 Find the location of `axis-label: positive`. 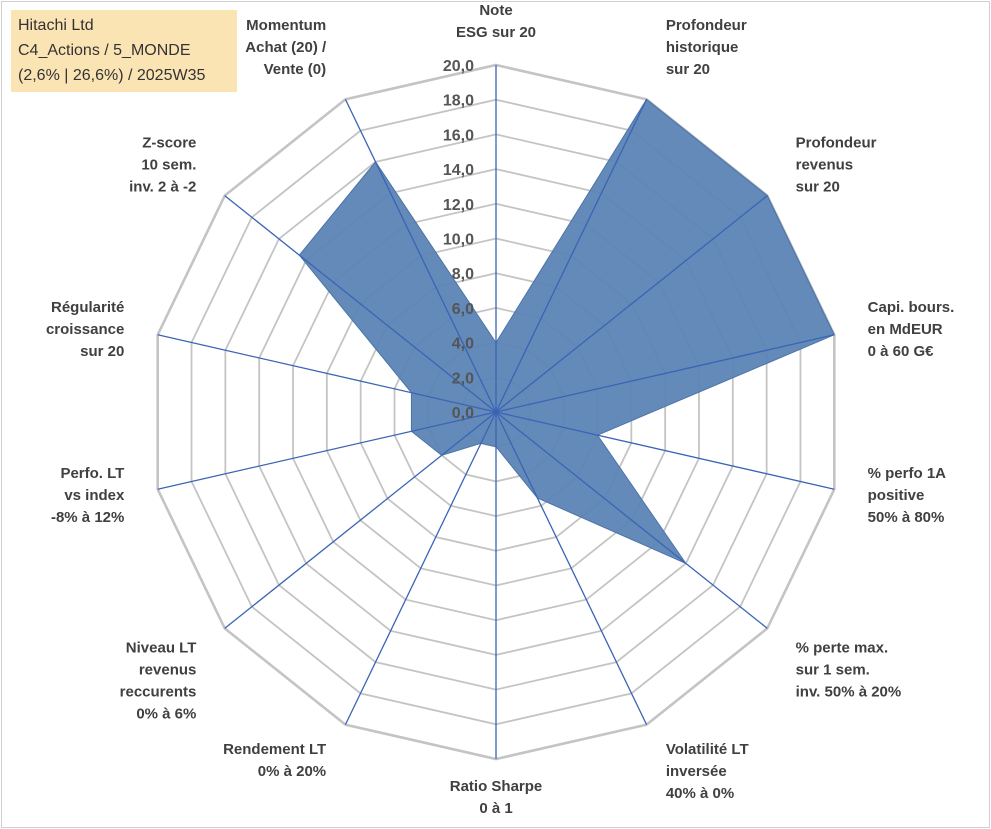

axis-label: positive is located at coordinates (896, 495).